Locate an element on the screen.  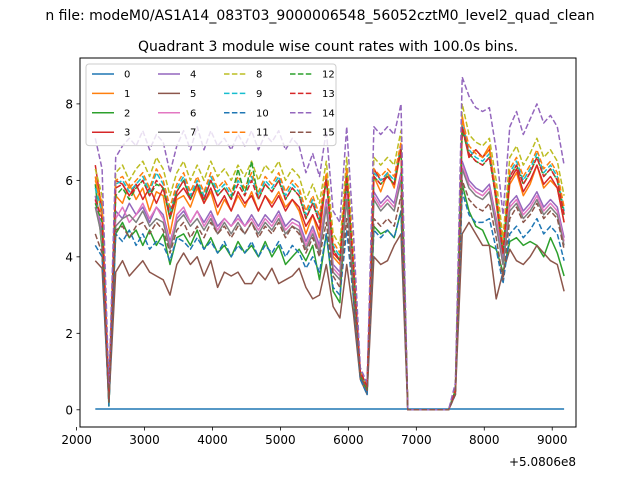
x-tick-label: 4000 is located at coordinates (212, 440).